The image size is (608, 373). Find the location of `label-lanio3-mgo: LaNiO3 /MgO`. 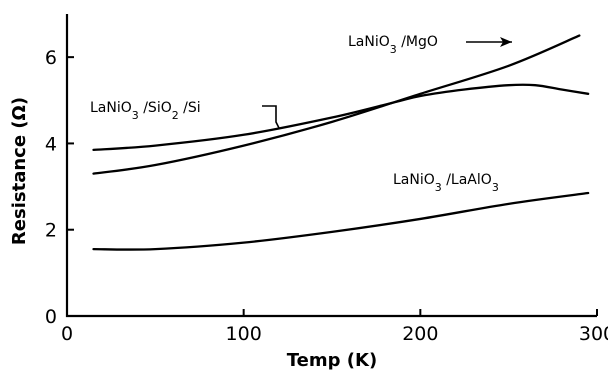

label-lanio3-mgo: LaNiO3 /MgO is located at coordinates (393, 45).